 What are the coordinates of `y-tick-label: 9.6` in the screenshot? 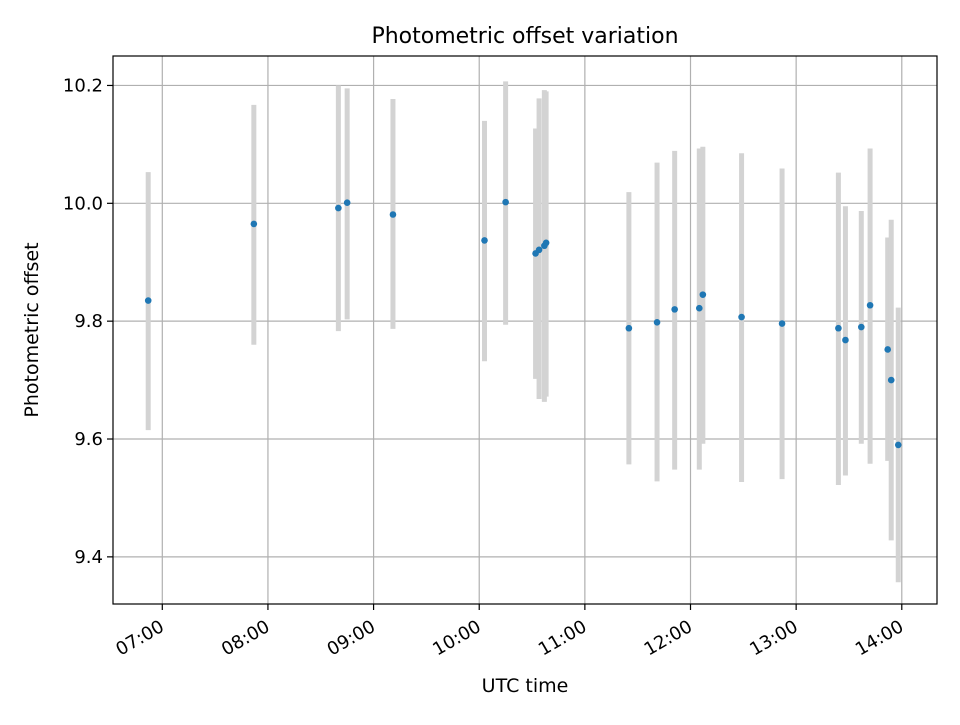 It's located at (88, 439).